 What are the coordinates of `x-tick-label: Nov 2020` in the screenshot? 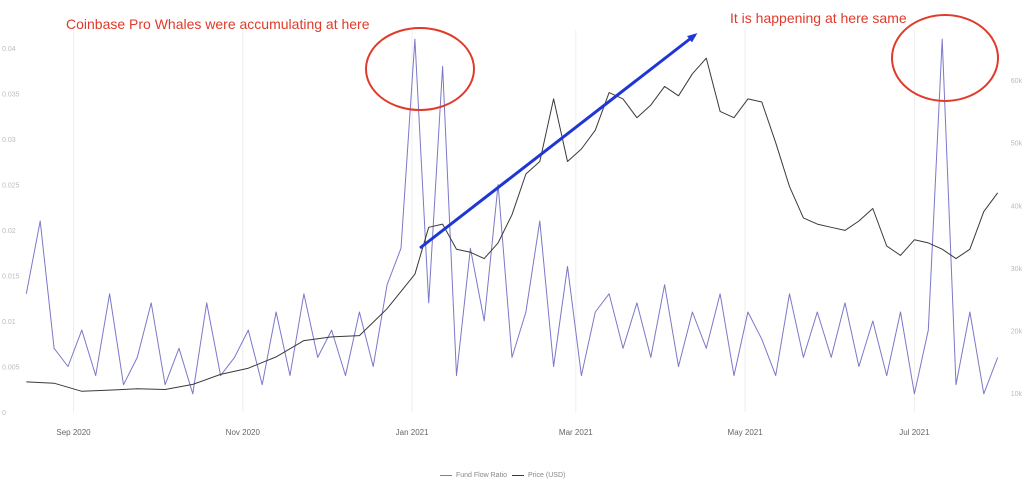 It's located at (243, 432).